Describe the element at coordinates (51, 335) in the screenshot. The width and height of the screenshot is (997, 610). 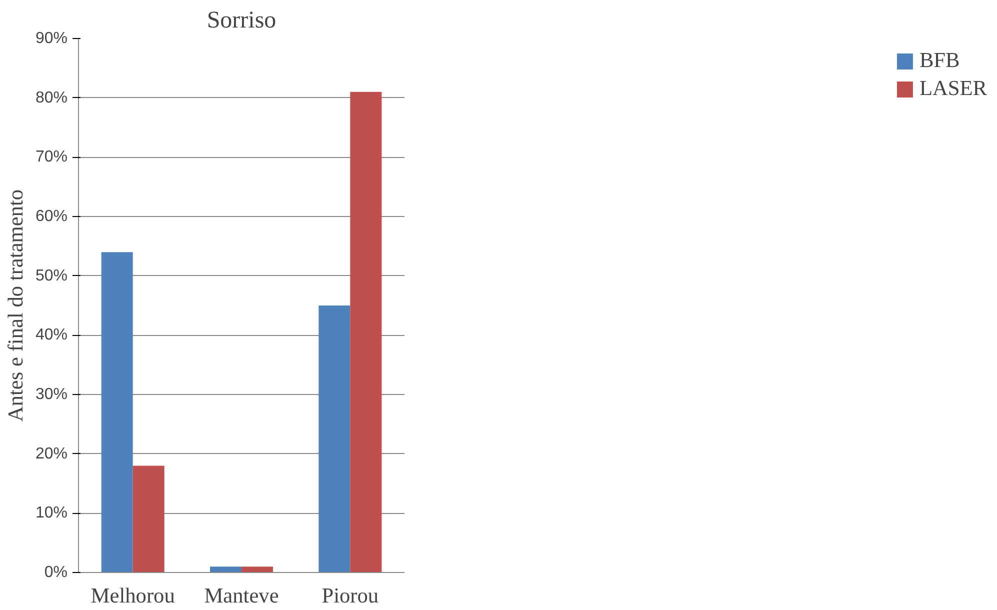
I see `y-tick-label: 40%` at that location.